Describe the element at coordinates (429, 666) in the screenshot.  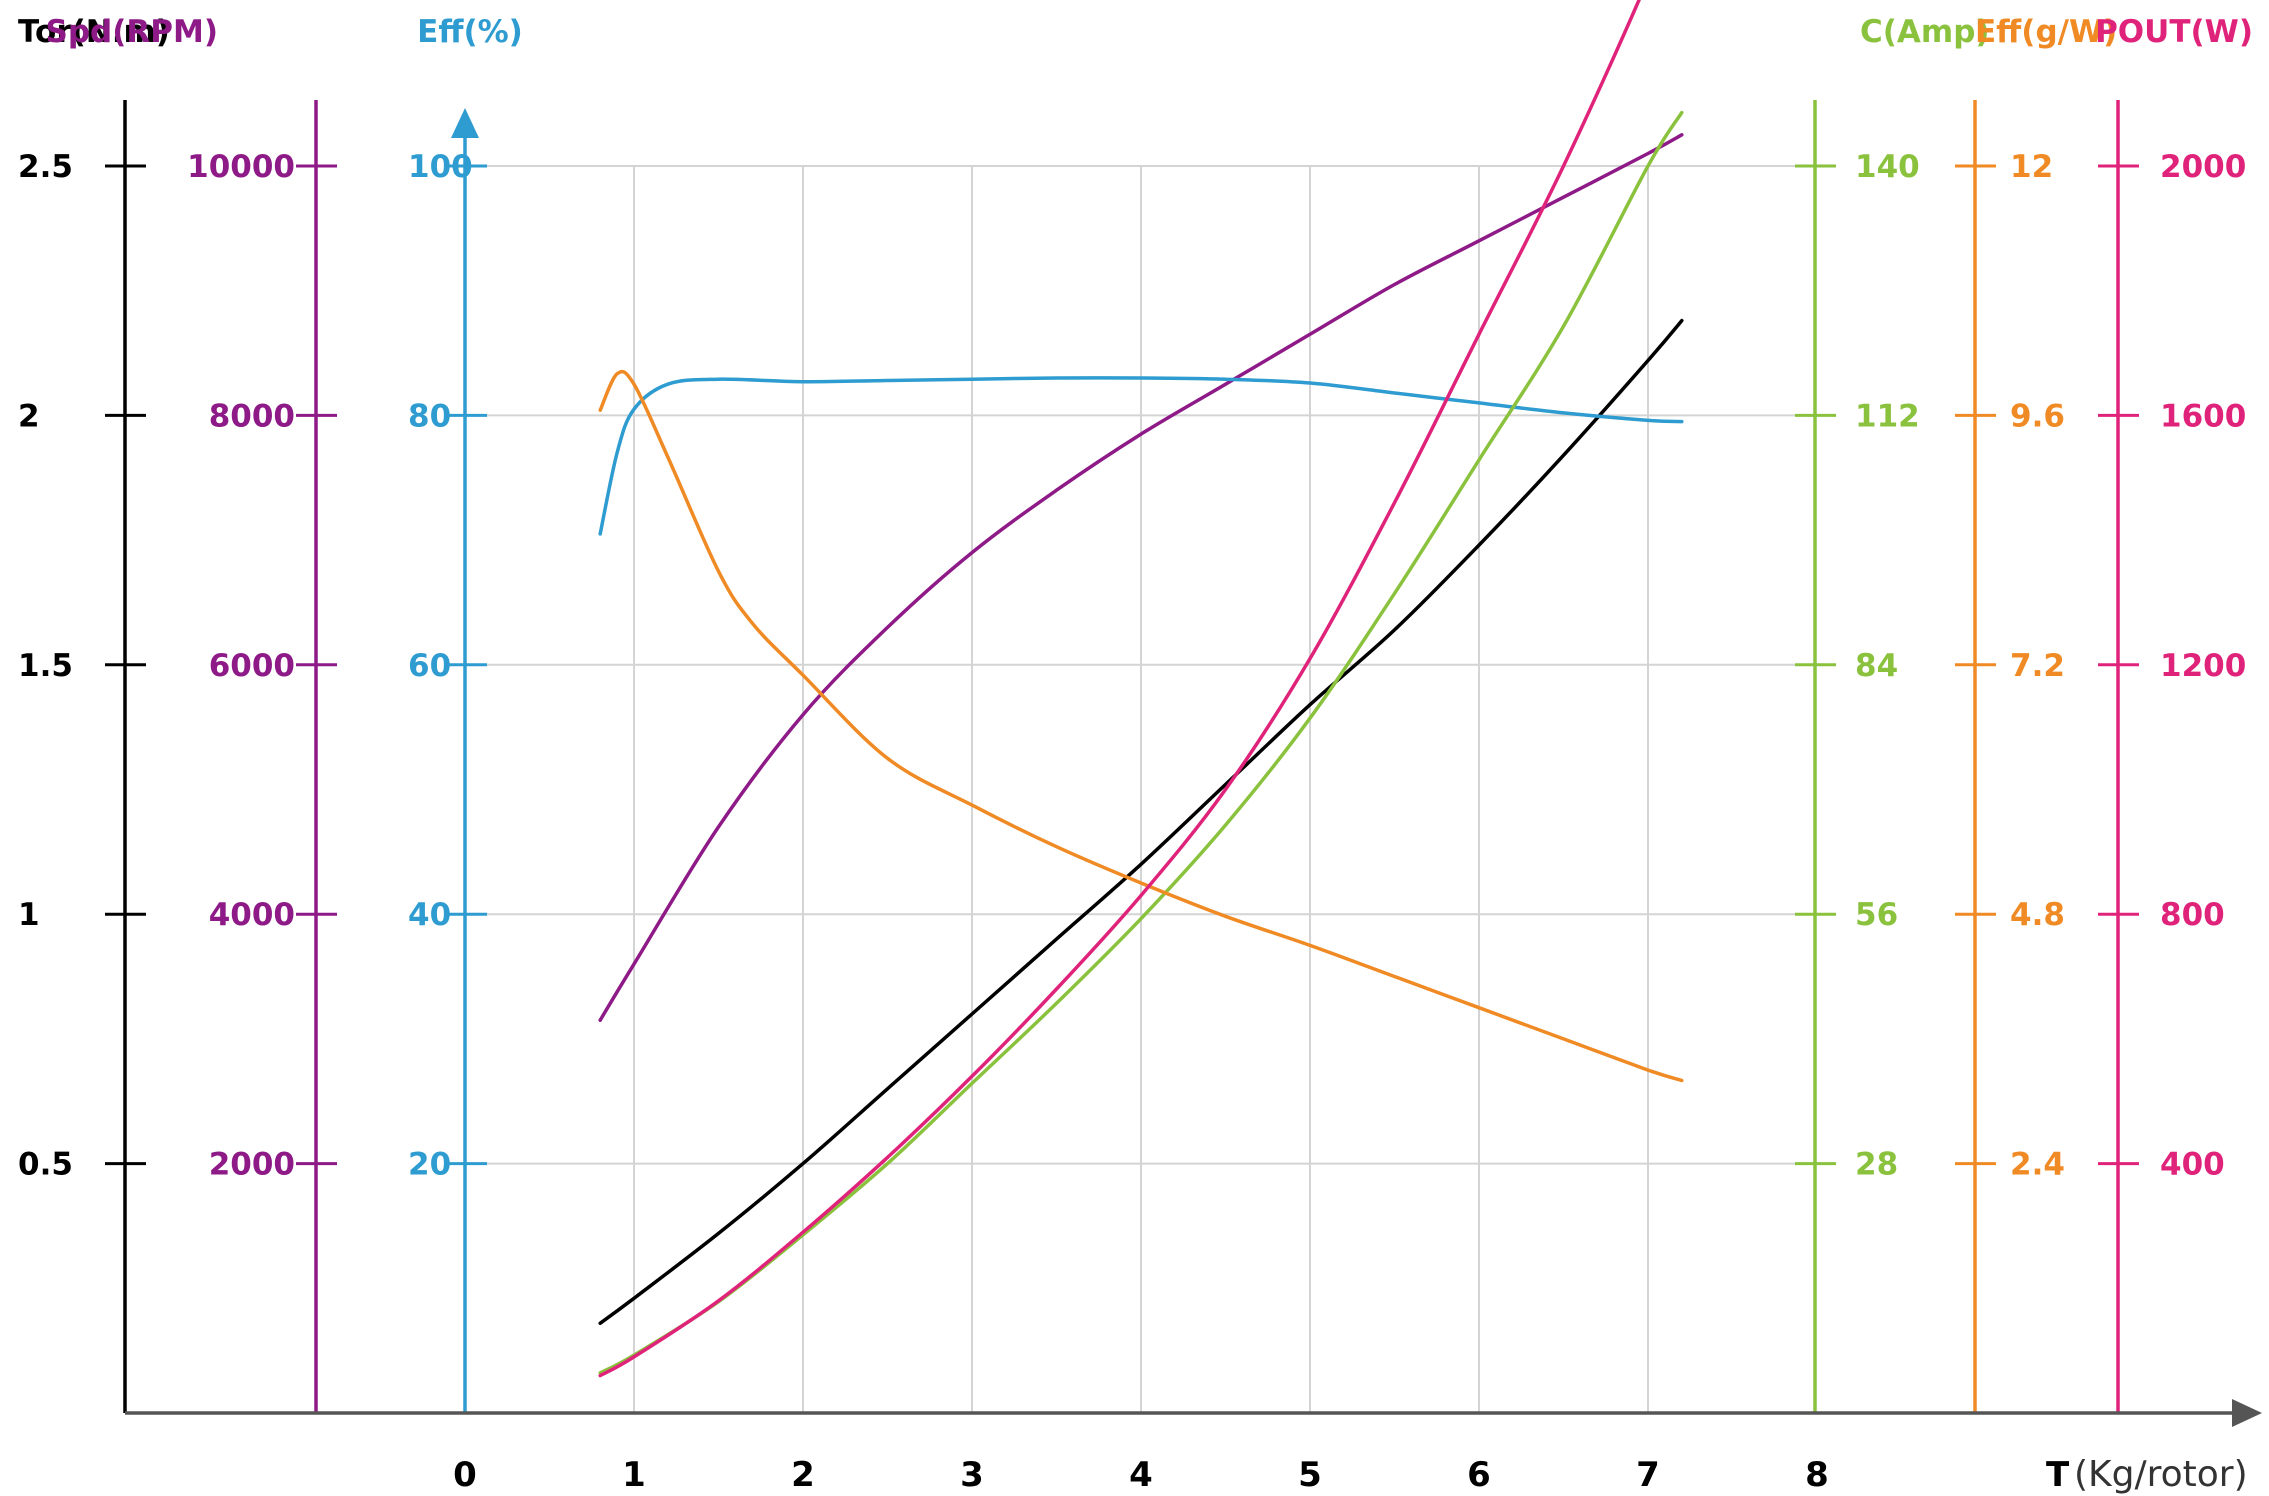
I see `tick-label-eff: 60` at that location.